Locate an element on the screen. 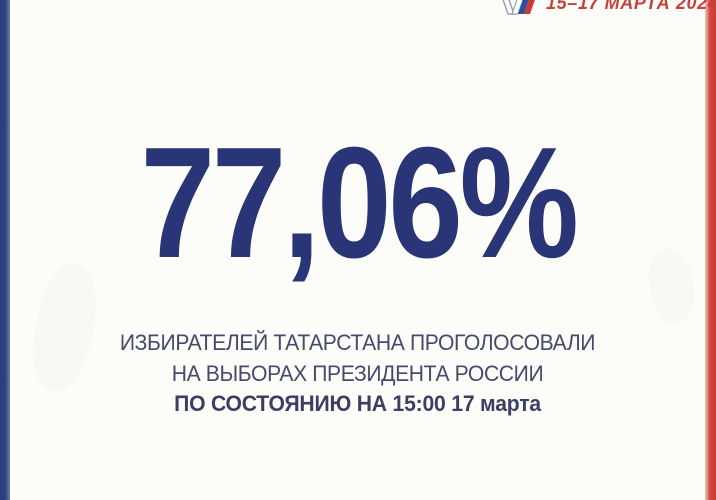 This screenshot has height=500, width=716. subtitle-line-3-timestamp: ПО СОСТОЯНИЮ НА 15:00 17 марта is located at coordinates (357, 403).